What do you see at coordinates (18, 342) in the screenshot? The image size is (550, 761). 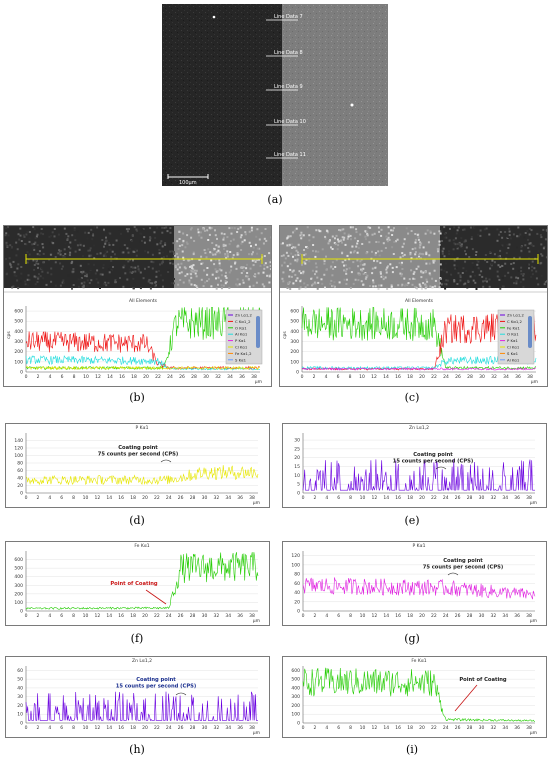 I see `y-tick-label: 300` at bounding box center [18, 342].